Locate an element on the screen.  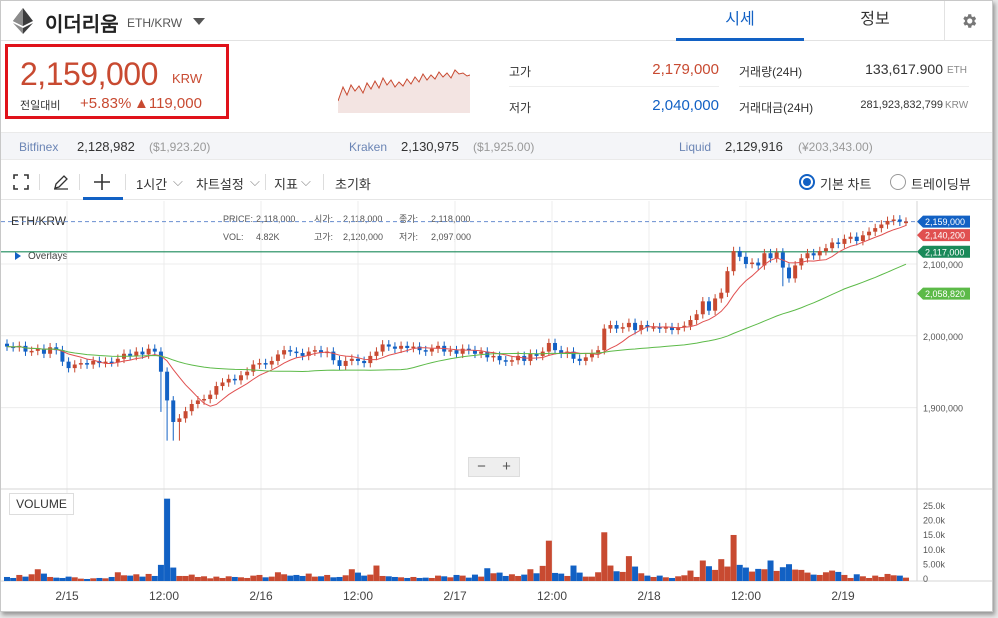
price-marker-label: 2,140,200 is located at coordinates (945, 236).